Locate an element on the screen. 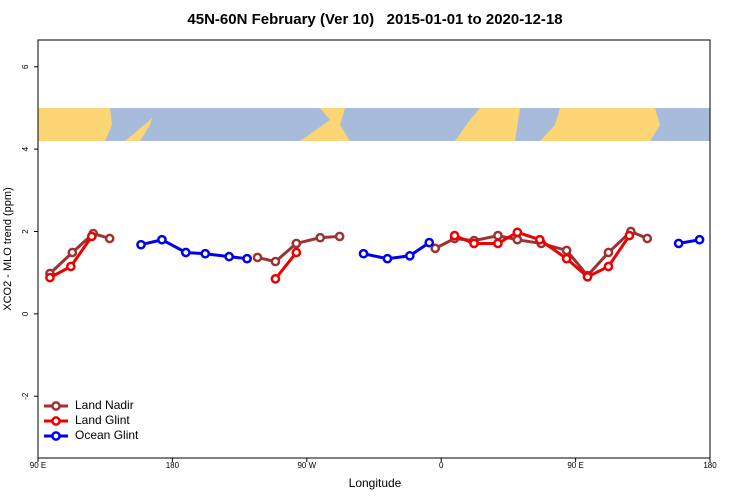 This screenshot has height=500, width=750. y-tick-label: 4 is located at coordinates (25, 148).